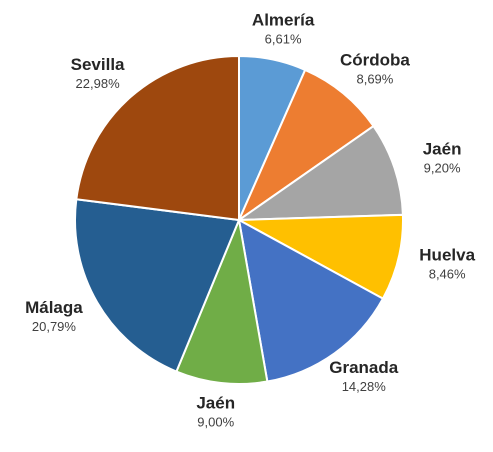  I want to click on slice-label: Sevilla, so click(98, 64).